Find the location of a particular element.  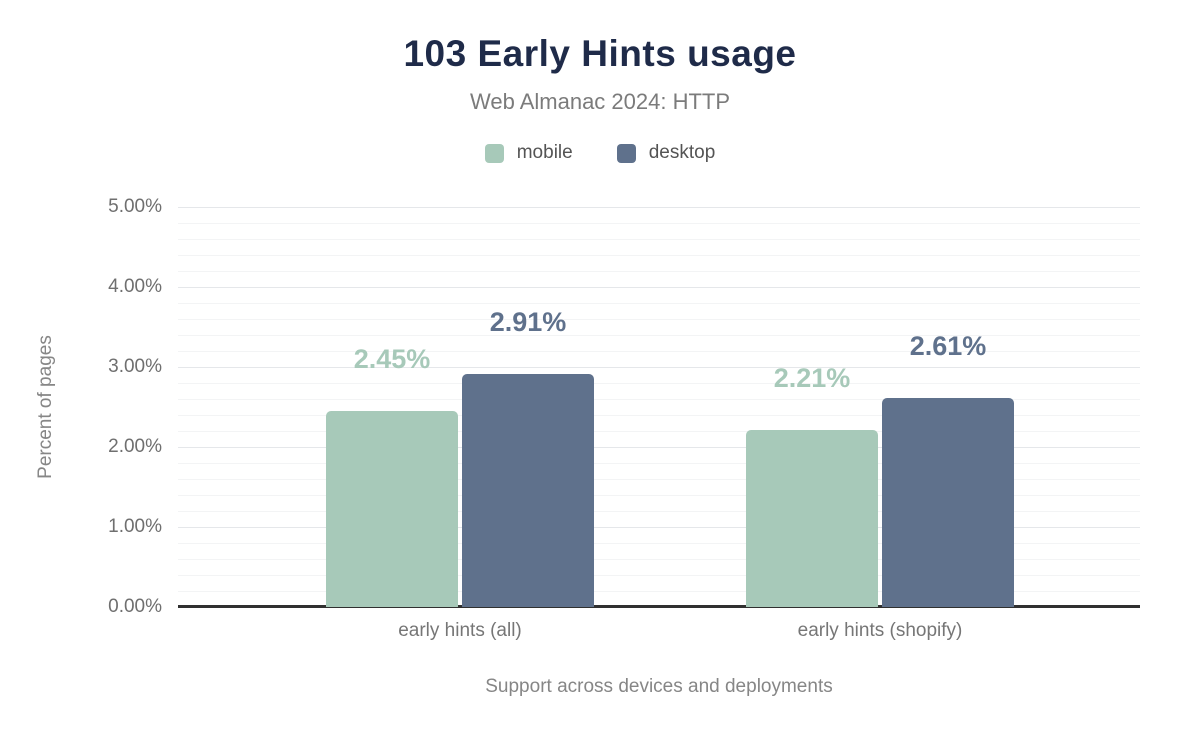

bar-mobile-early-hints-shopify is located at coordinates (812, 518).